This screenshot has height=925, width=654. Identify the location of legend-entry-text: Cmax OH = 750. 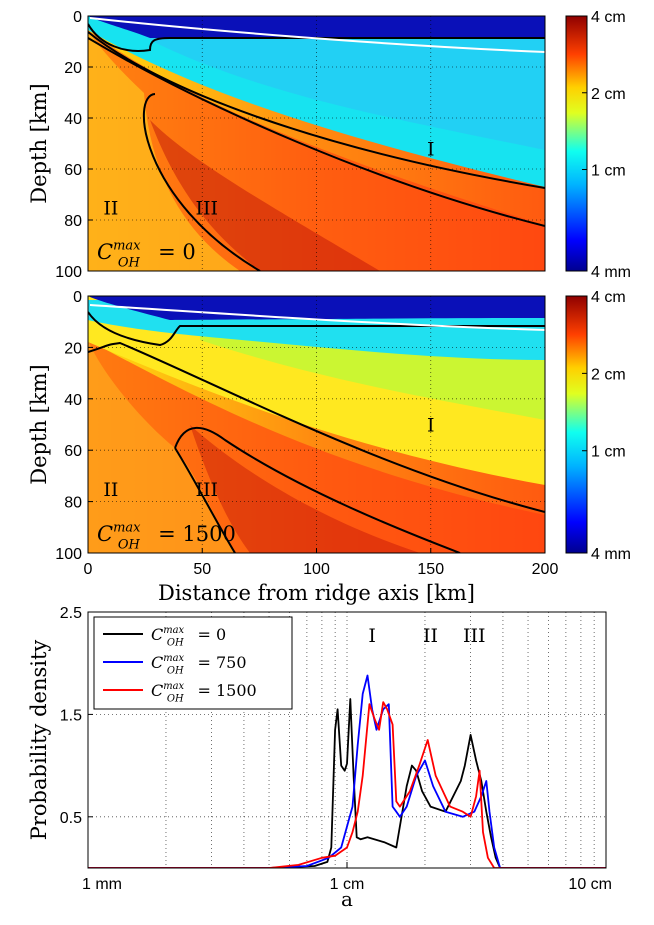
(199, 665).